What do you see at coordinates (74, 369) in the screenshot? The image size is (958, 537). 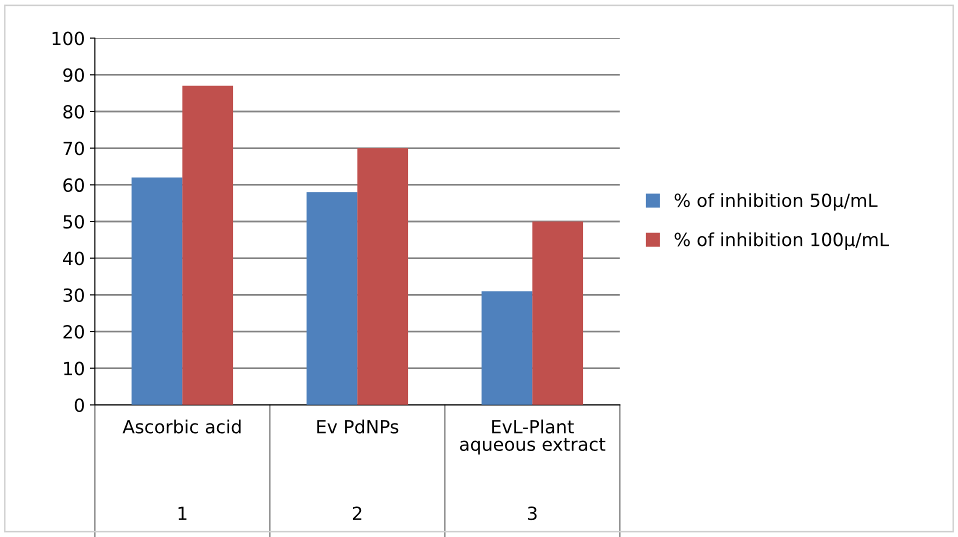 I see `y-tick-label: 10` at bounding box center [74, 369].